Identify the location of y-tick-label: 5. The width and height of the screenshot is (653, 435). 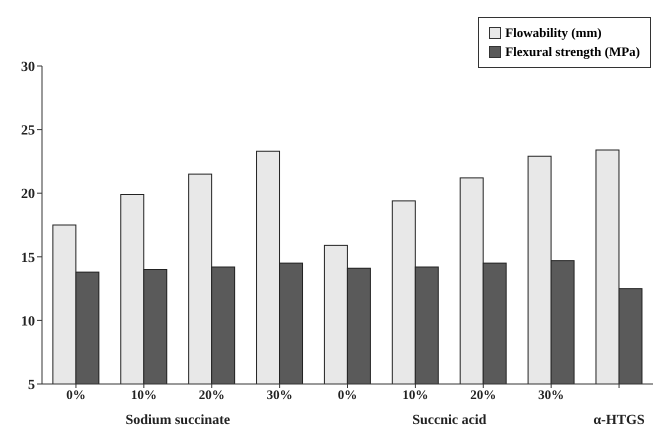
(31, 385).